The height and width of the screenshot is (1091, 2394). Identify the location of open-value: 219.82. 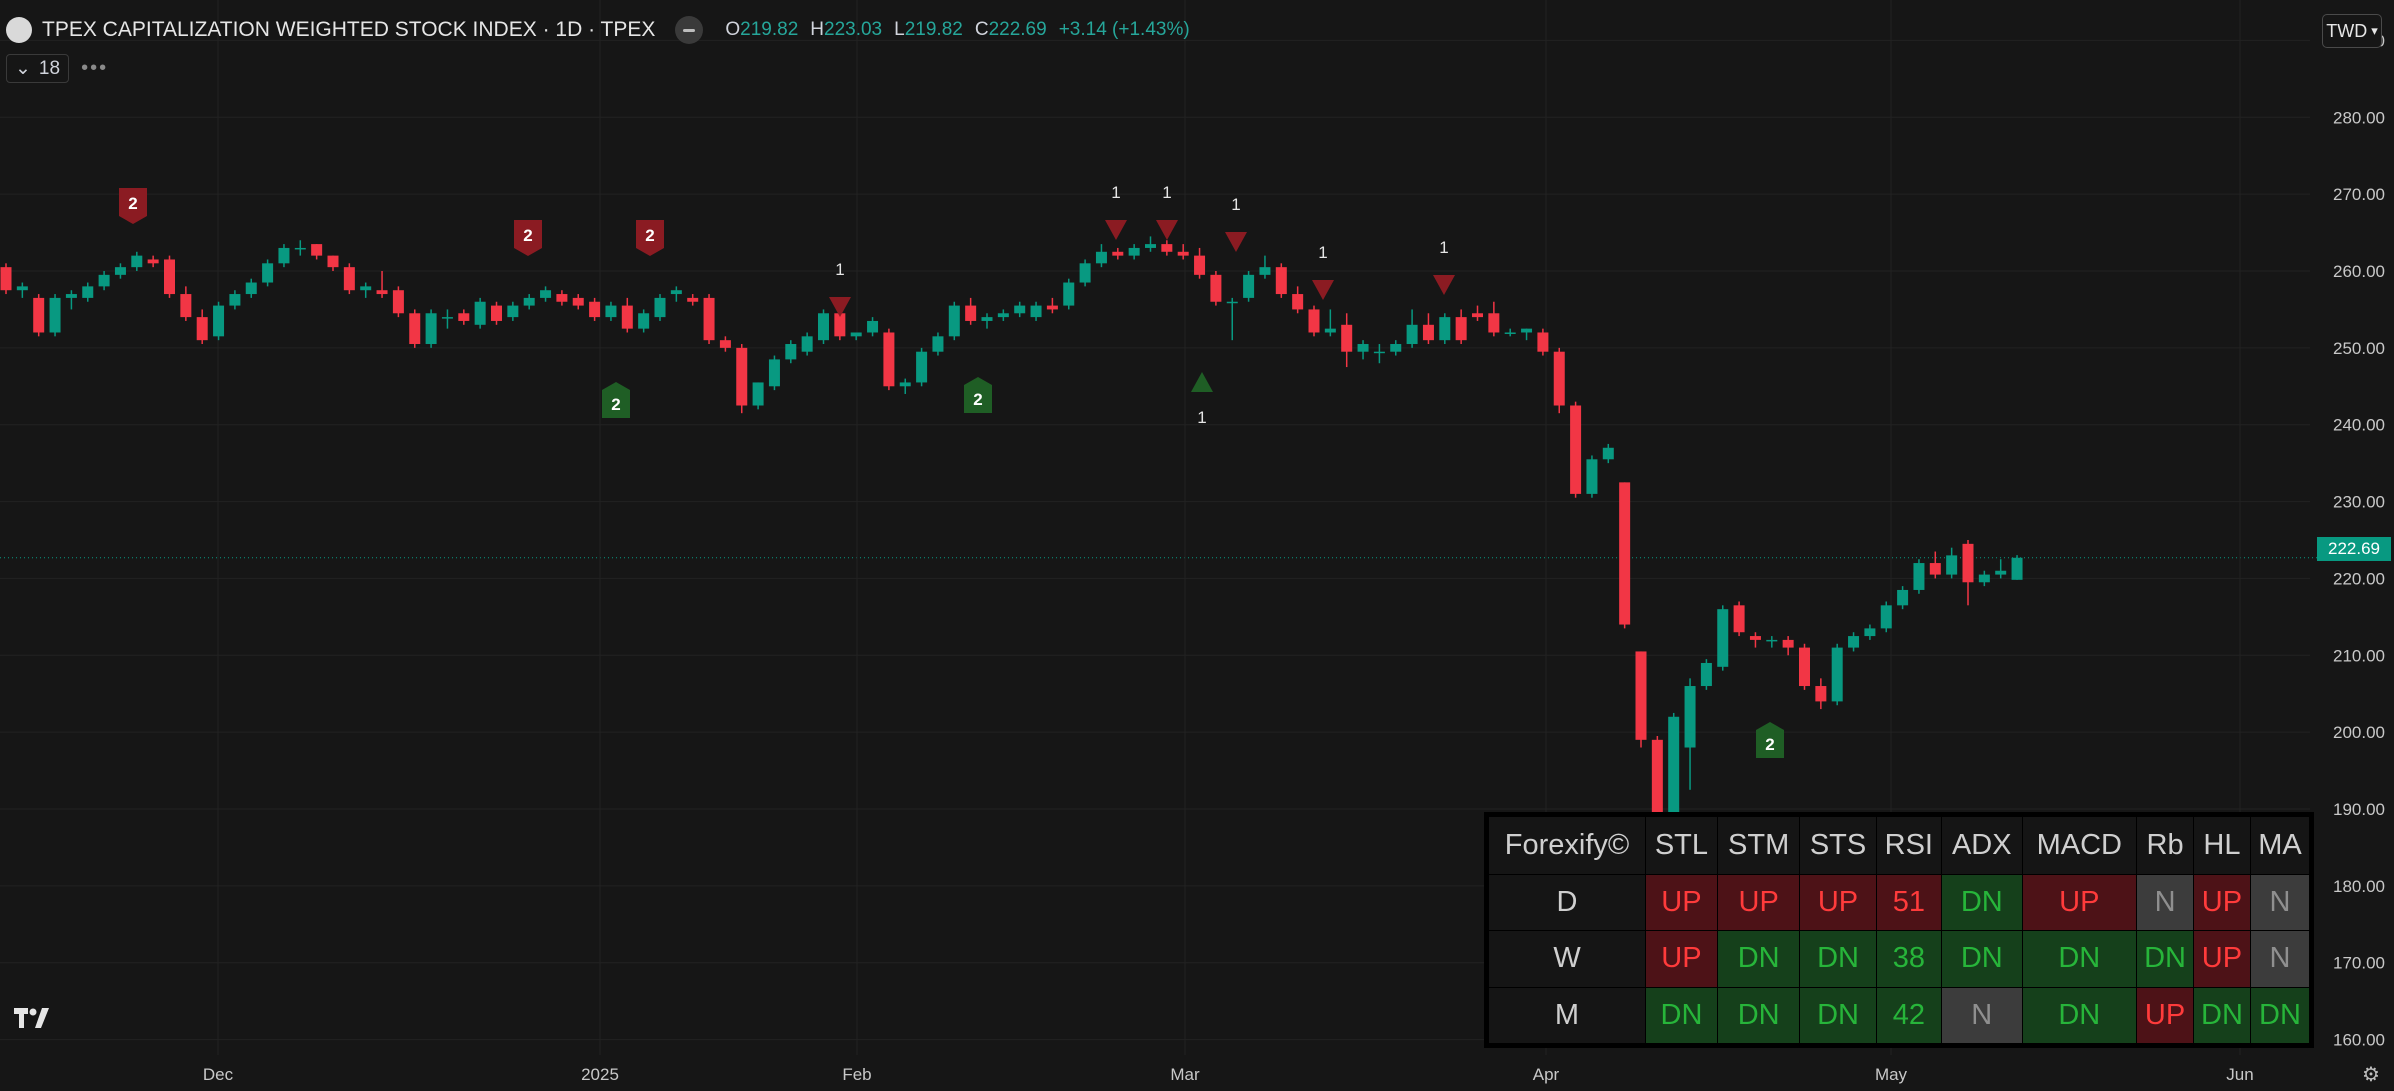
(769, 29).